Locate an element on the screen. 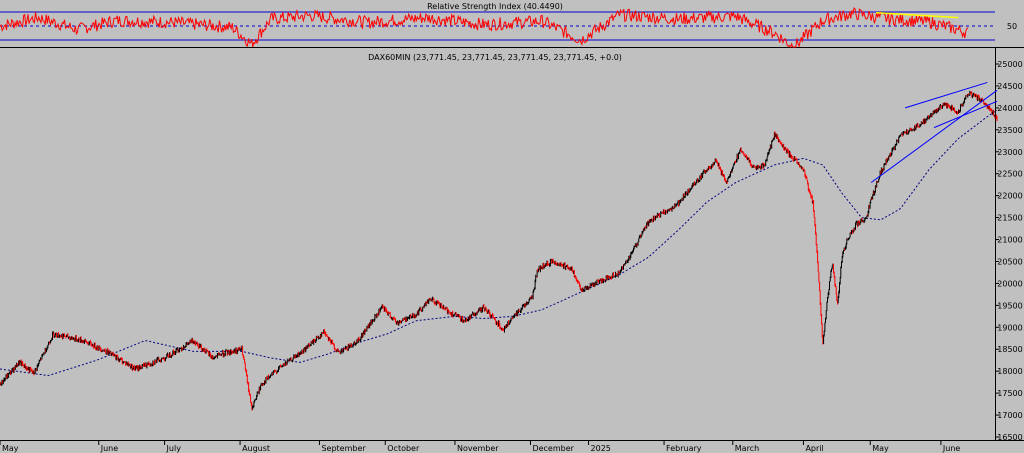  price-y-tick-label: 21500 is located at coordinates (1009, 218).